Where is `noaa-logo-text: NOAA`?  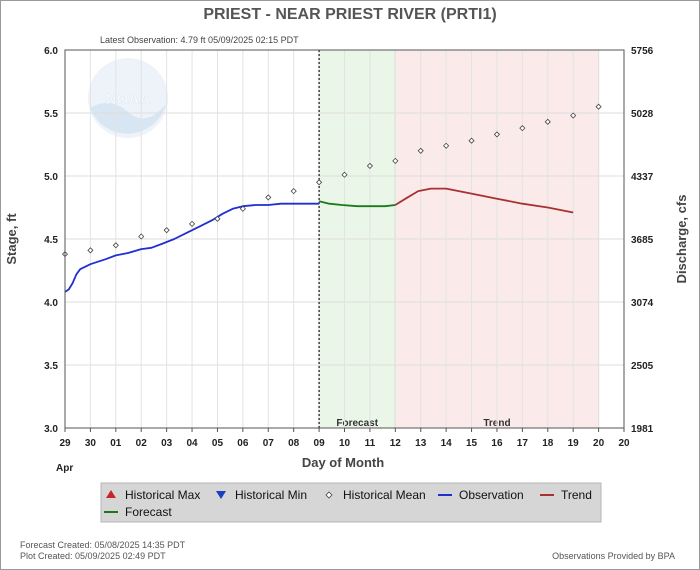
noaa-logo-text: NOAA is located at coordinates (128, 99).